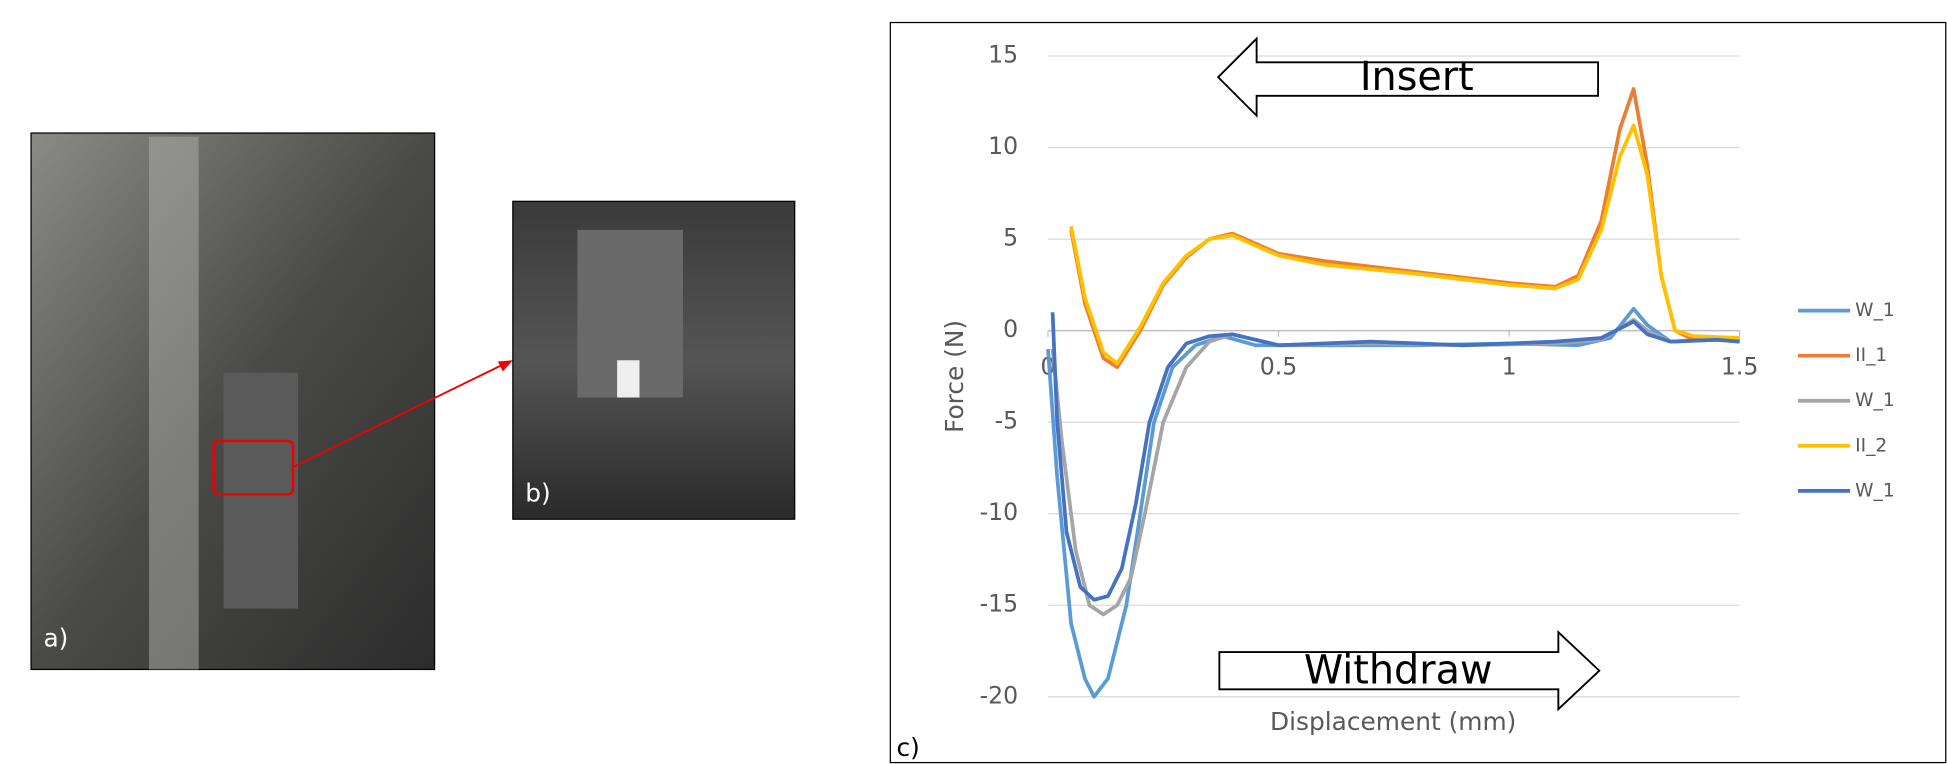  Describe the element at coordinates (628, 379) in the screenshot. I see `photo-b-detail` at that location.